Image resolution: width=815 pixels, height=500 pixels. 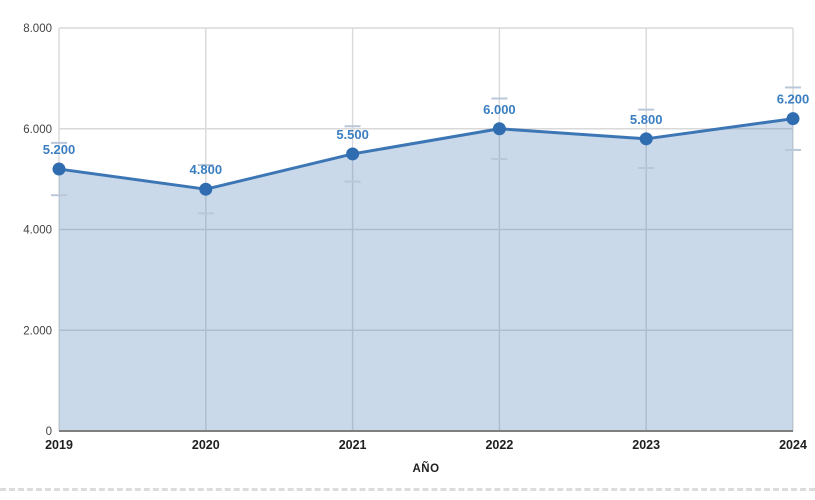 What do you see at coordinates (499, 109) in the screenshot?
I see `data-point-label: 6.000` at bounding box center [499, 109].